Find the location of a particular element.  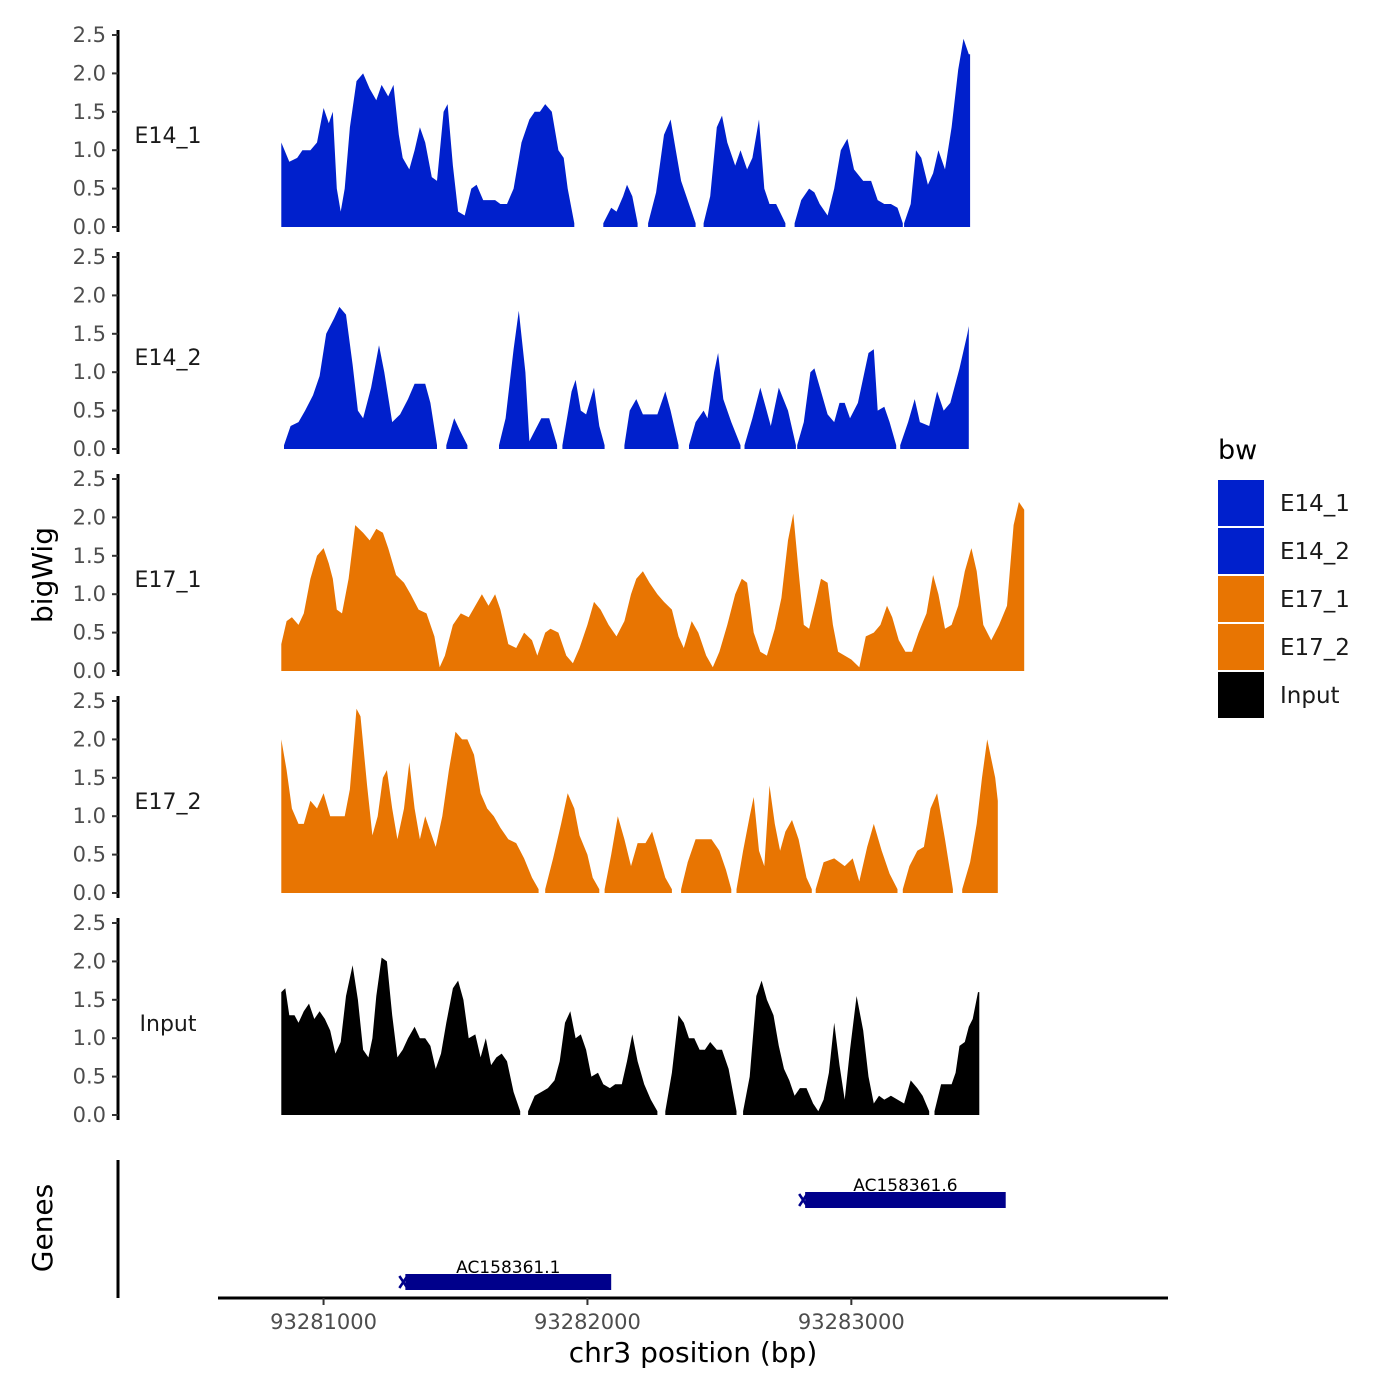

legend-label: E14_1 is located at coordinates (1315, 504).